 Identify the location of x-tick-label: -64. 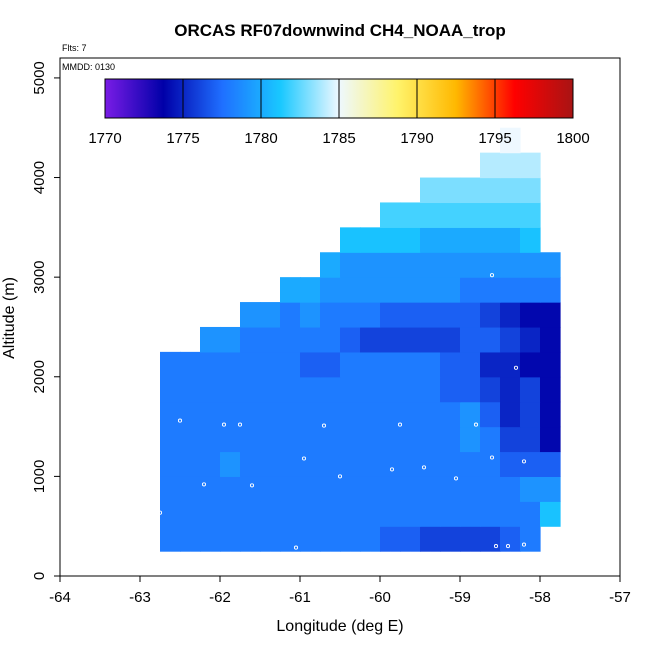
(60, 597).